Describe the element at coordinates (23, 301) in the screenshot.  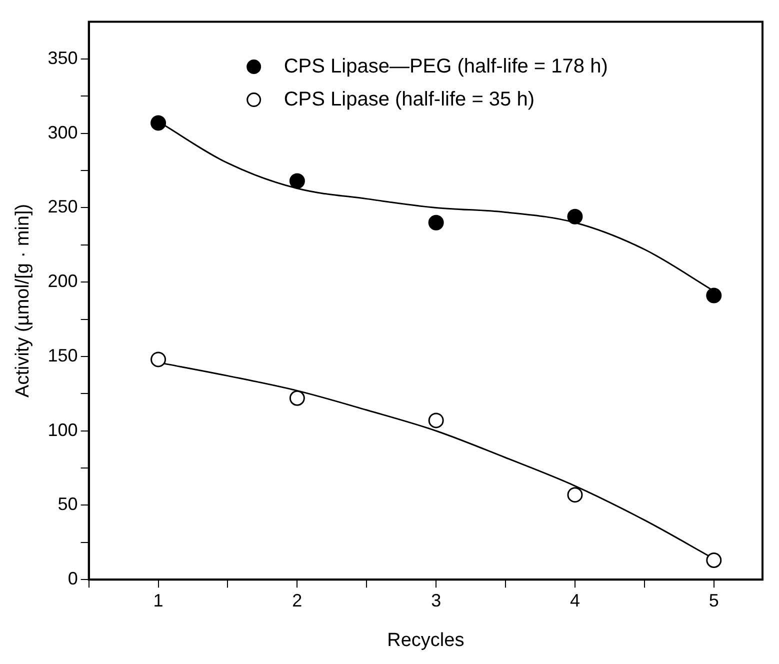
I see `y-axis-title: Activity (µmol/[g · min])` at that location.